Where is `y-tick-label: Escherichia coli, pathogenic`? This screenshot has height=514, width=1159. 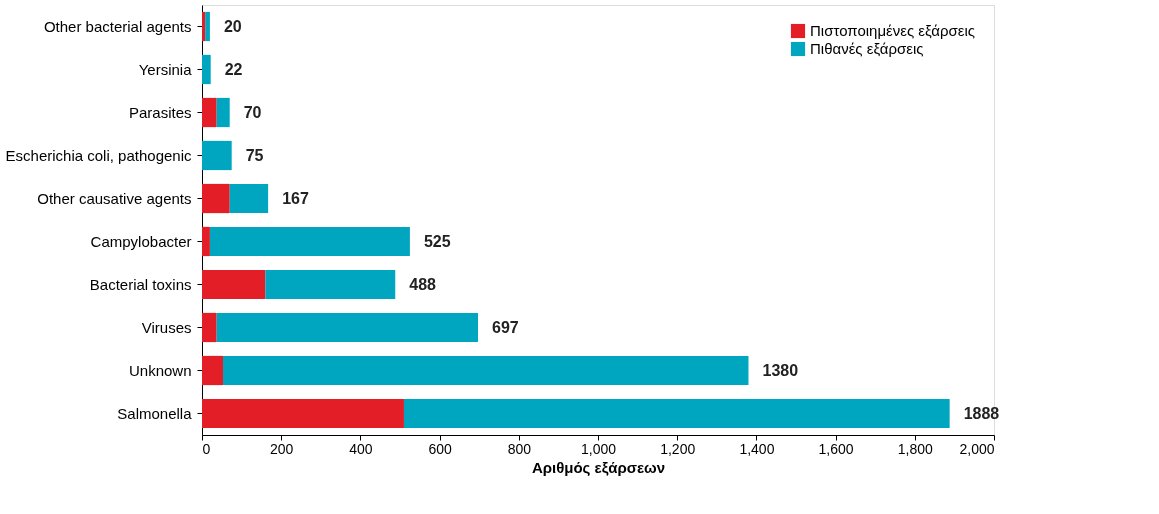 y-tick-label: Escherichia coli, pathogenic is located at coordinates (98, 155).